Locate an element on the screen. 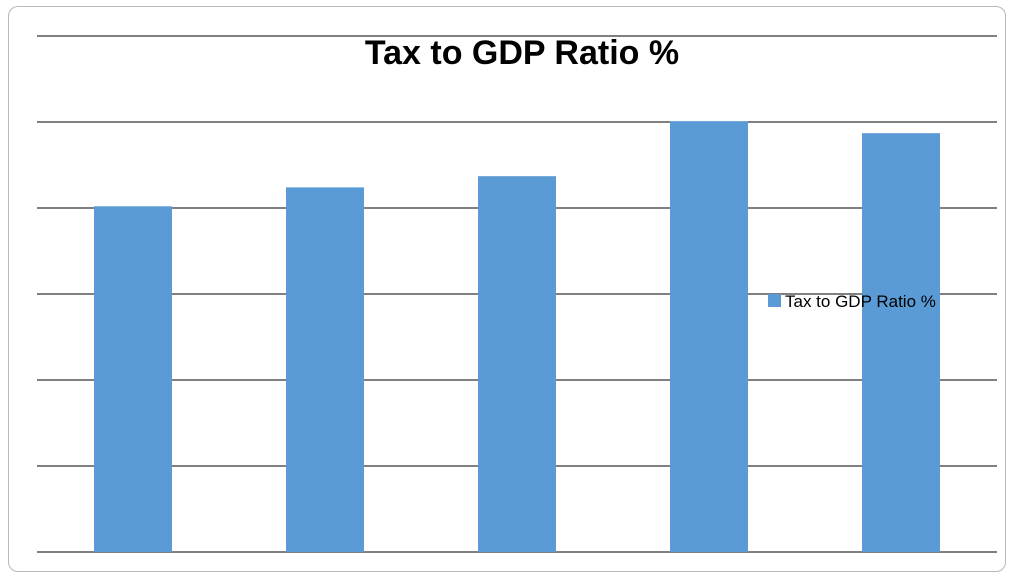  legend: Tax to GDP Ratio % is located at coordinates (852, 301).